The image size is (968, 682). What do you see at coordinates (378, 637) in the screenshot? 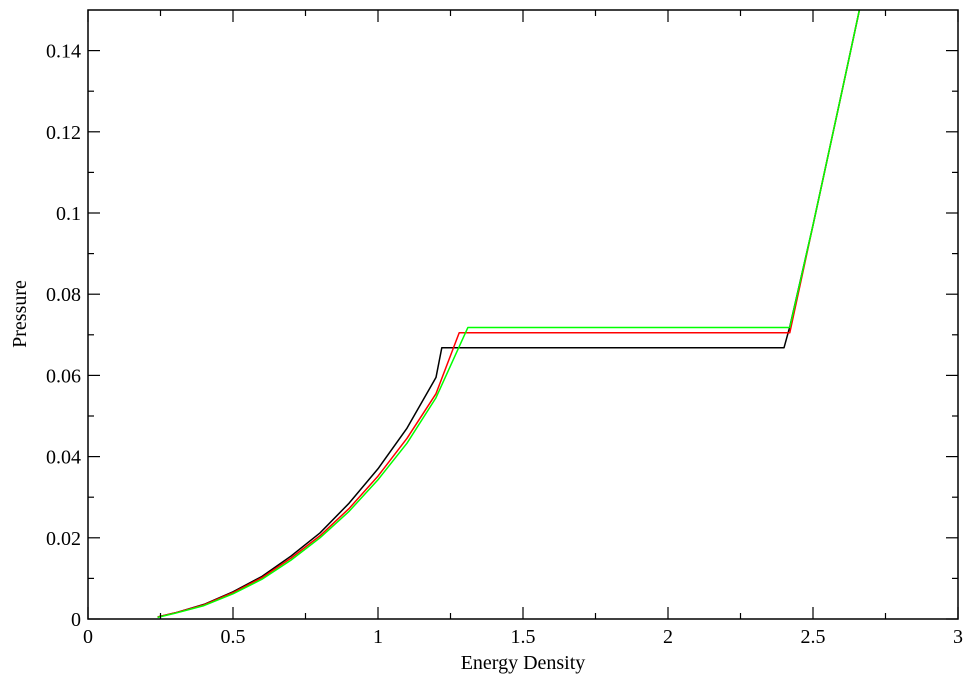
I see `x-tick-label: 1` at bounding box center [378, 637].